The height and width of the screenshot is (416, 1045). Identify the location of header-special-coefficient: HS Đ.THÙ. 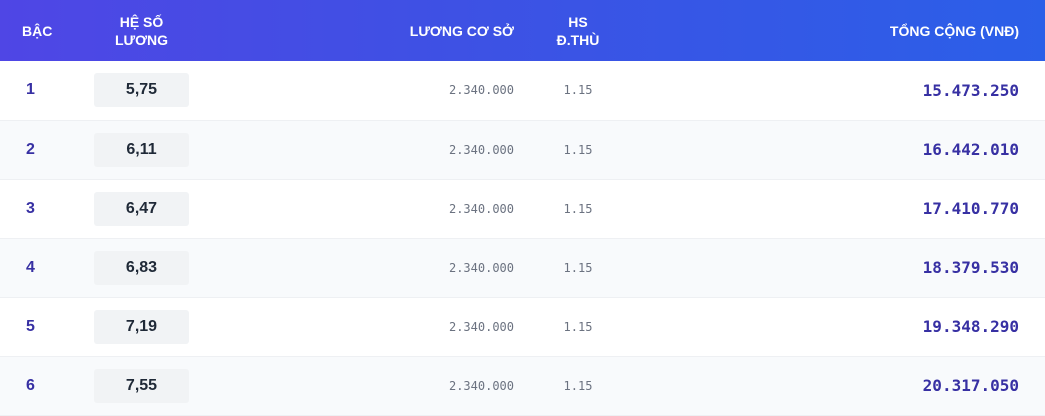
(578, 30).